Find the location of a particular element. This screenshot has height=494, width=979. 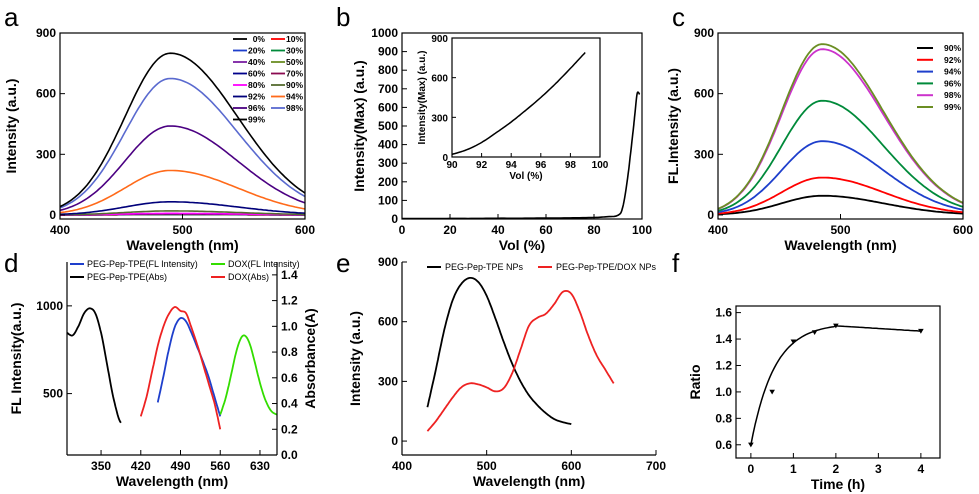

panel-c-legend-label: 92% is located at coordinates (952, 60).